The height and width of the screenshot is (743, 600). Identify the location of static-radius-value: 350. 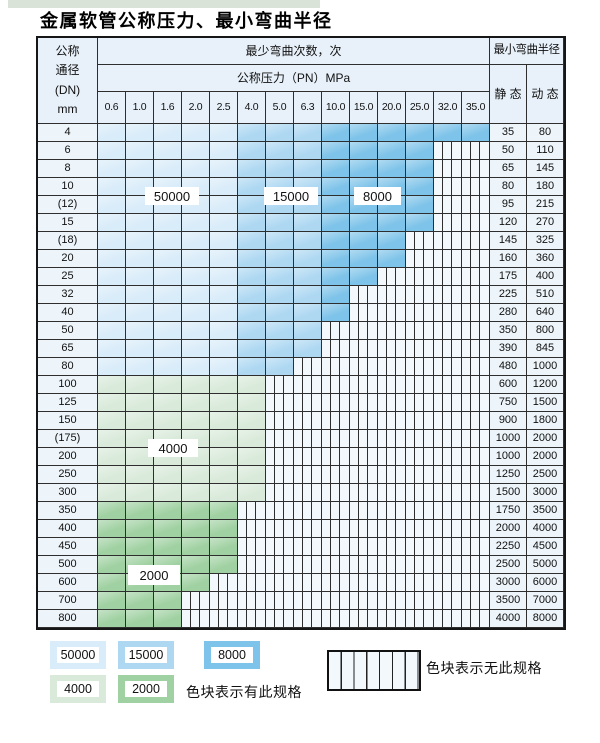
(508, 331).